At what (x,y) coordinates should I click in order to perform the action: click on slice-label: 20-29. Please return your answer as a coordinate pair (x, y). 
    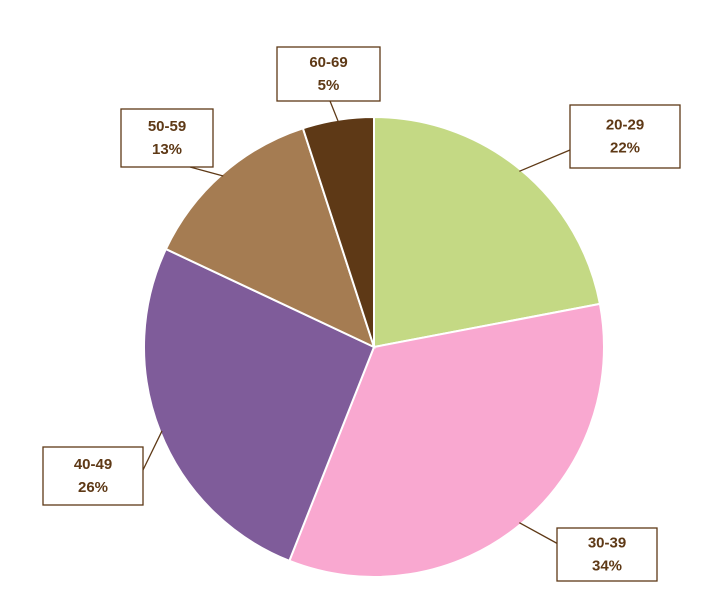
    Looking at the image, I should click on (625, 124).